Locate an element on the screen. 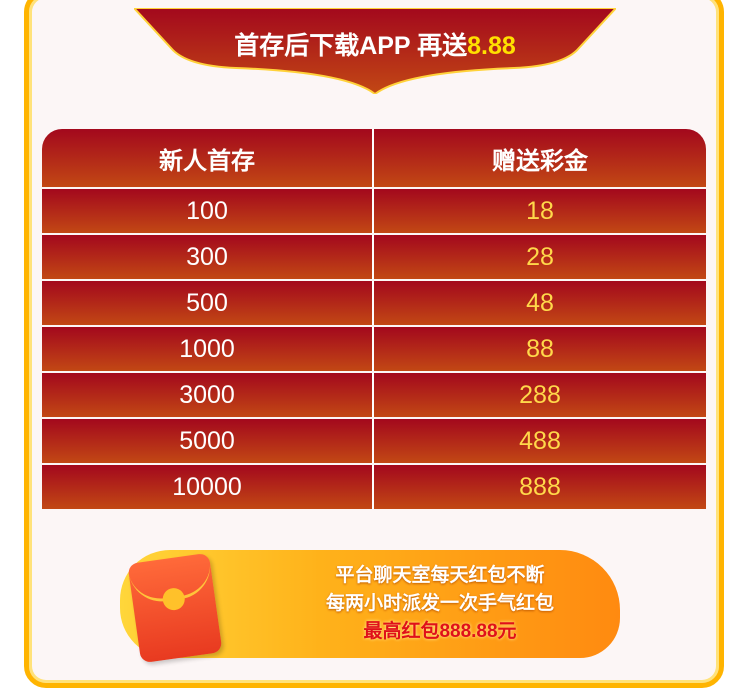 The width and height of the screenshot is (750, 691). table-header: 新人首存 赠送彩金 is located at coordinates (374, 158).